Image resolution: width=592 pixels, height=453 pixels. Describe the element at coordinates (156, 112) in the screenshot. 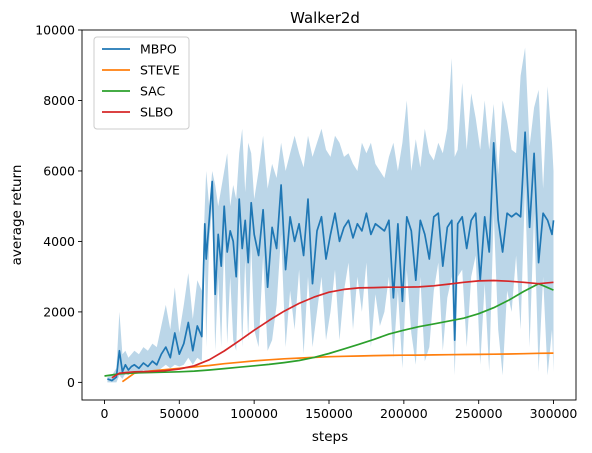

I see `legend-label-slbo: SLBO` at that location.